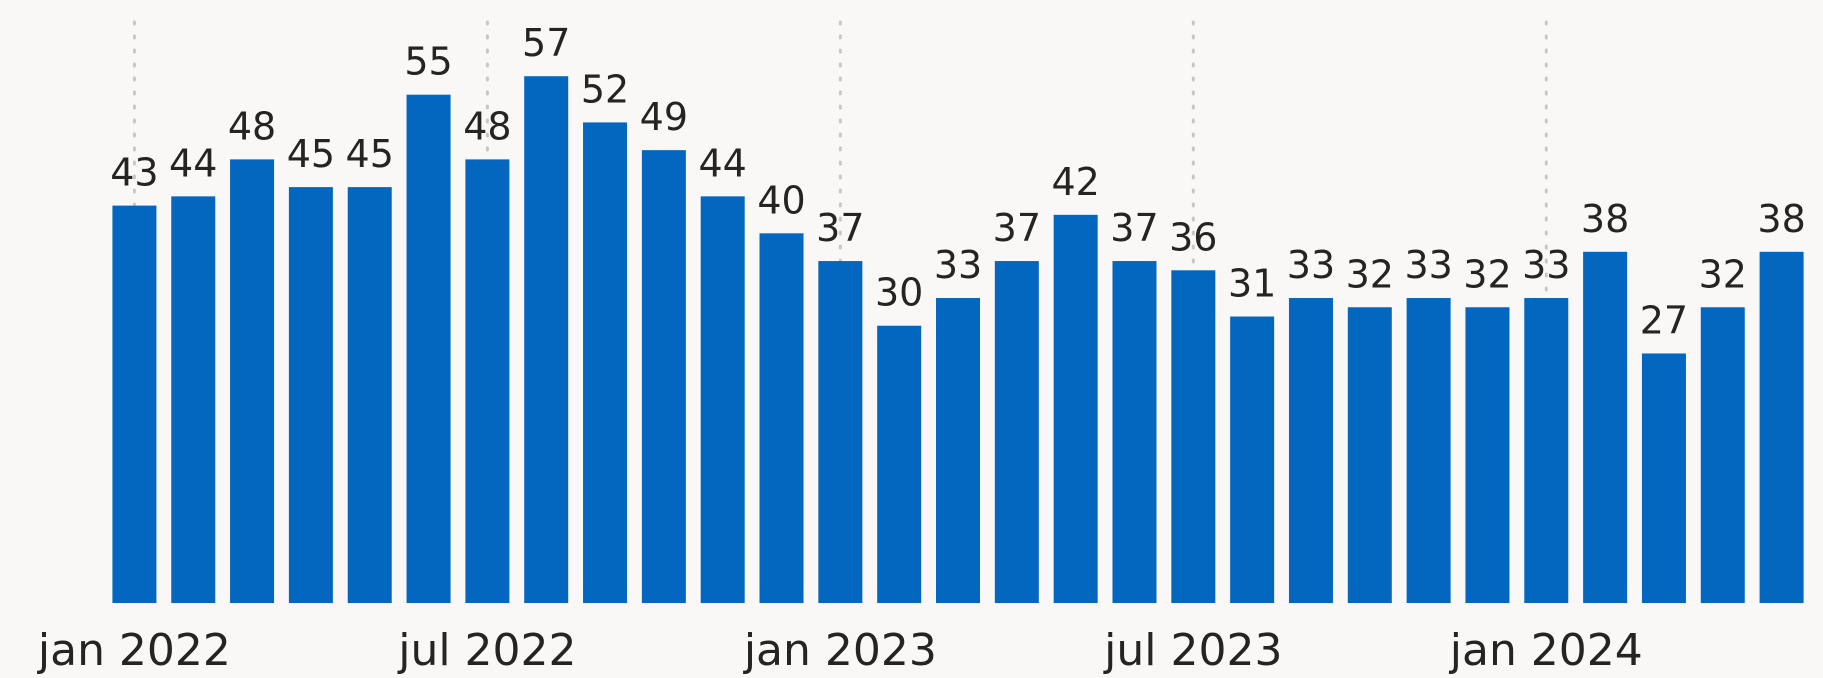  I want to click on data-label-2022-11: 44, so click(723, 163).